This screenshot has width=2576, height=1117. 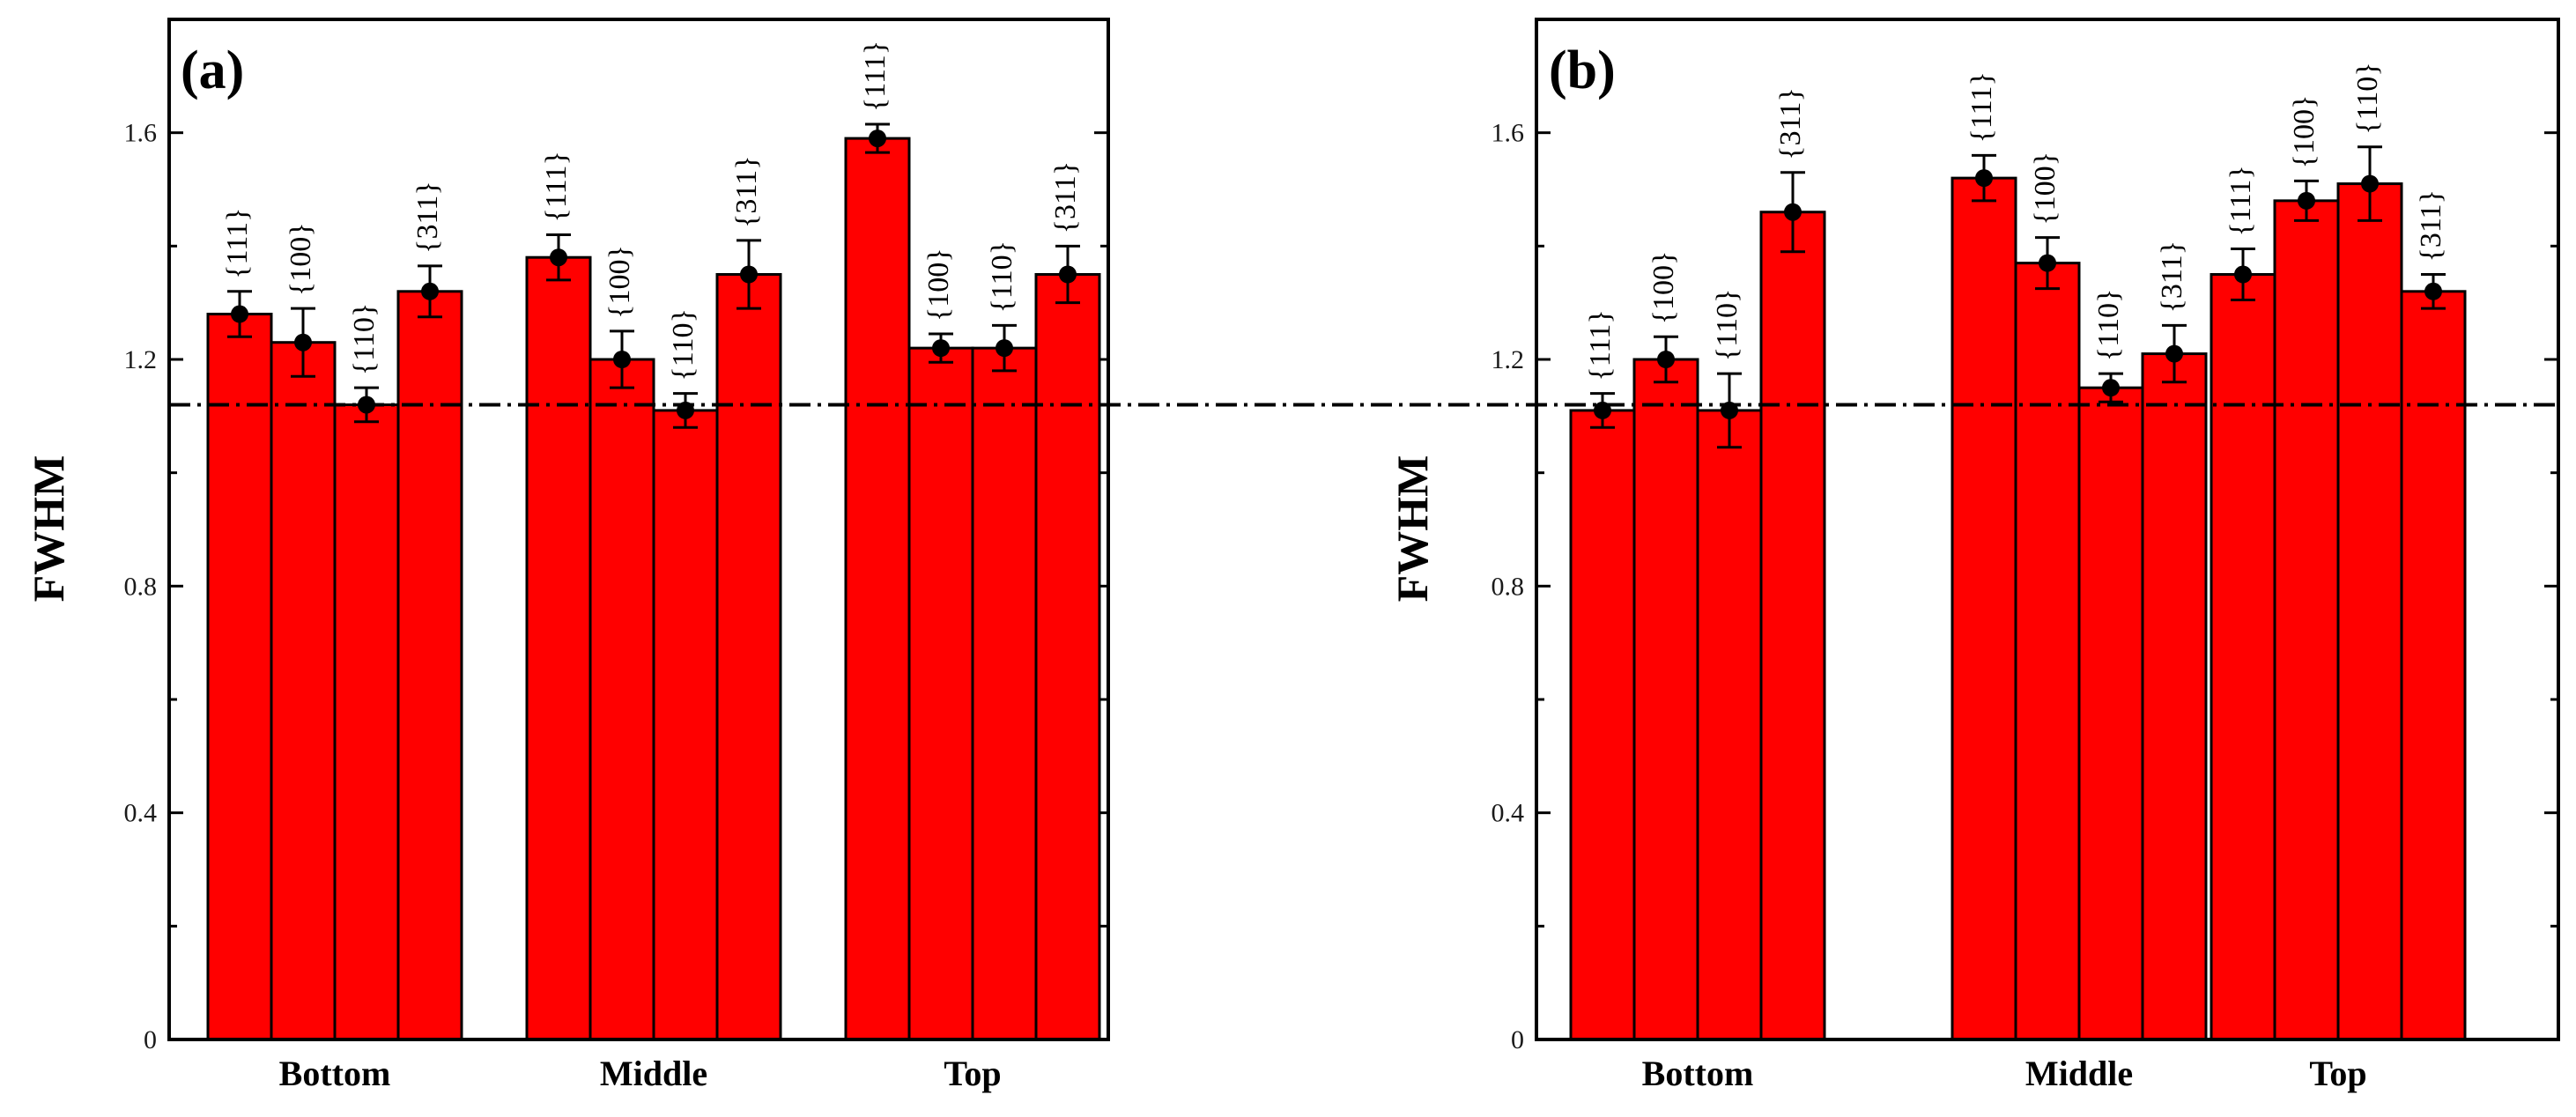 I want to click on panel-label: (b), so click(x=1582, y=70).